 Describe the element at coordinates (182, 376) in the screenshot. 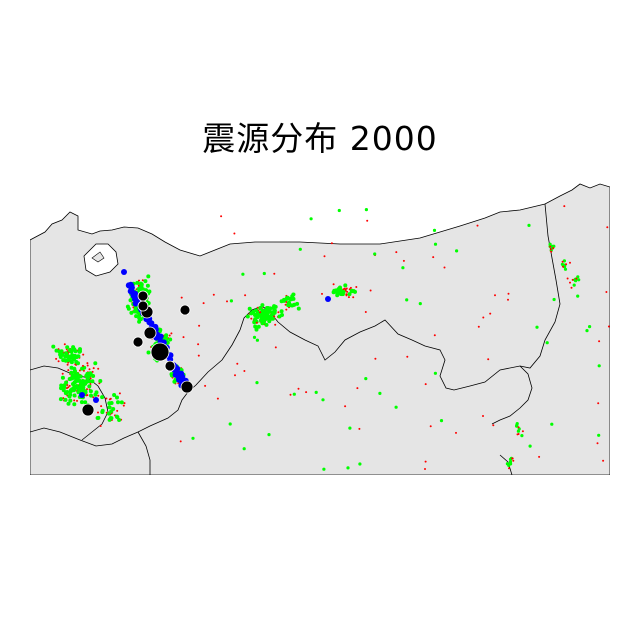

I see `epicenter-large` at that location.